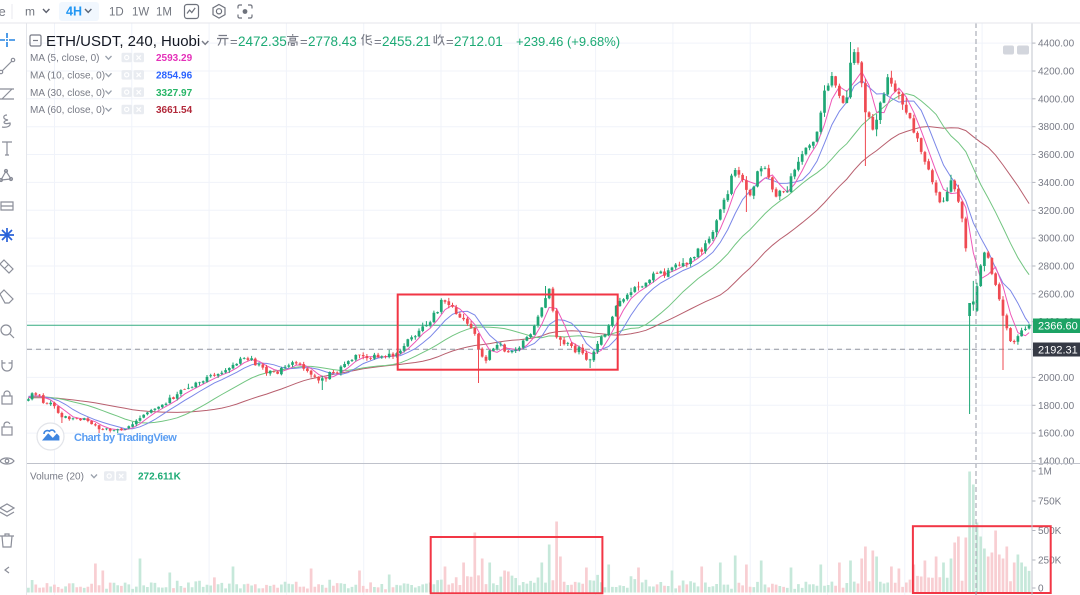  I want to click on svg-text: Volume (20), so click(57, 477).